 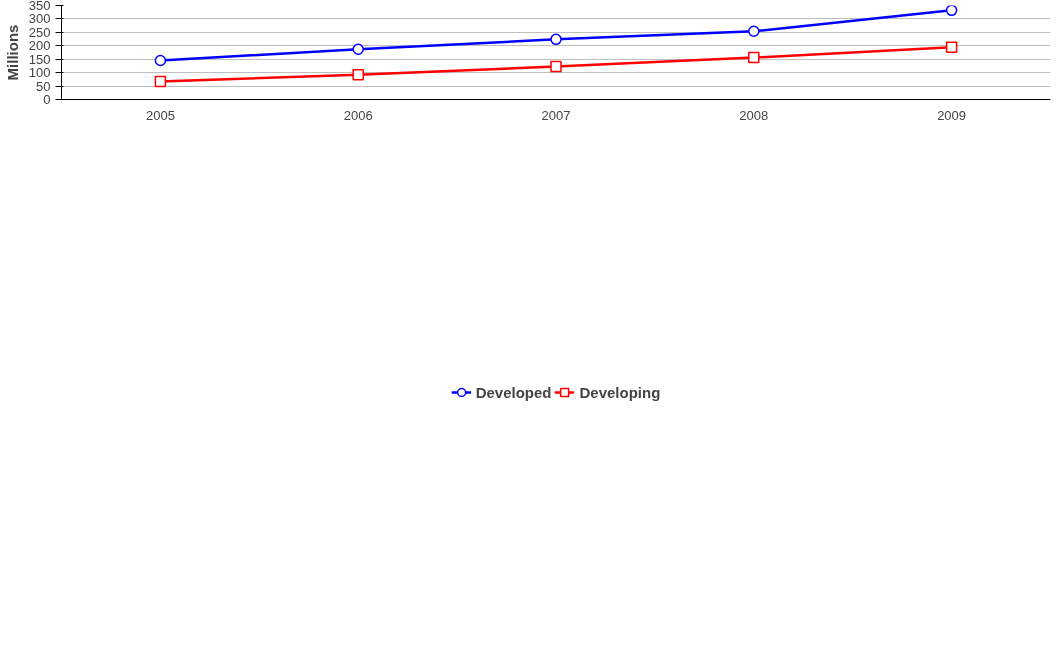 What do you see at coordinates (39, 32) in the screenshot?
I see `y-tick-label: 250` at bounding box center [39, 32].